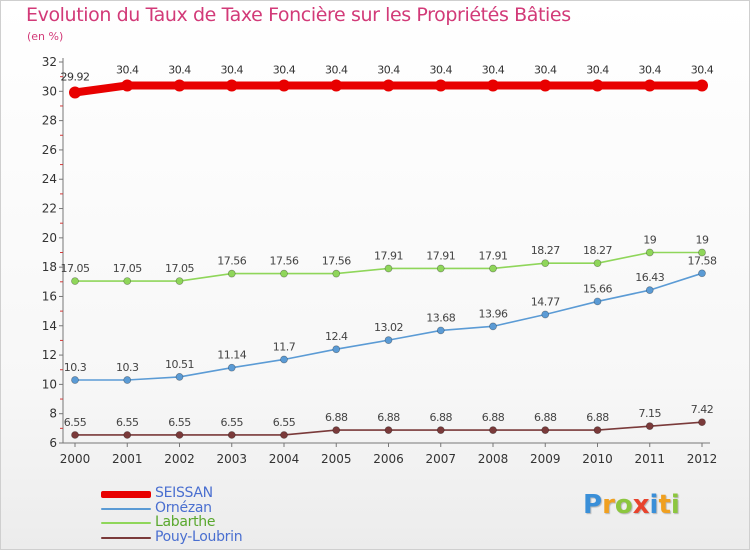  I want to click on x-tick-label: 2004, so click(284, 459).